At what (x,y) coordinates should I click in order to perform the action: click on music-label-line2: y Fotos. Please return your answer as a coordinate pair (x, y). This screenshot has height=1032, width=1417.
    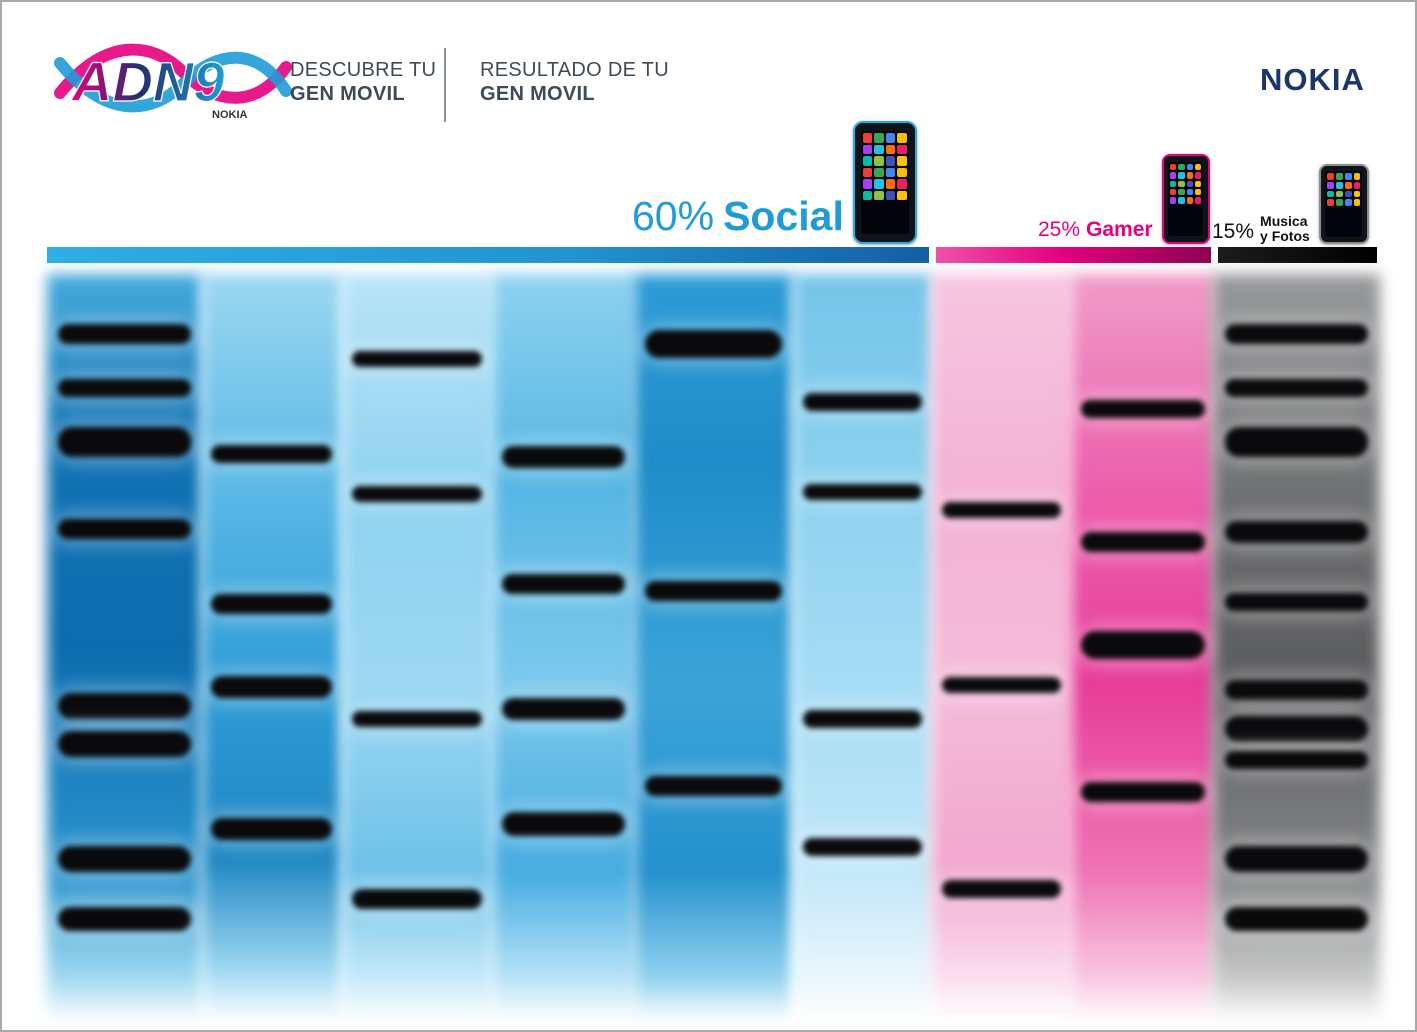
    Looking at the image, I should click on (1285, 236).